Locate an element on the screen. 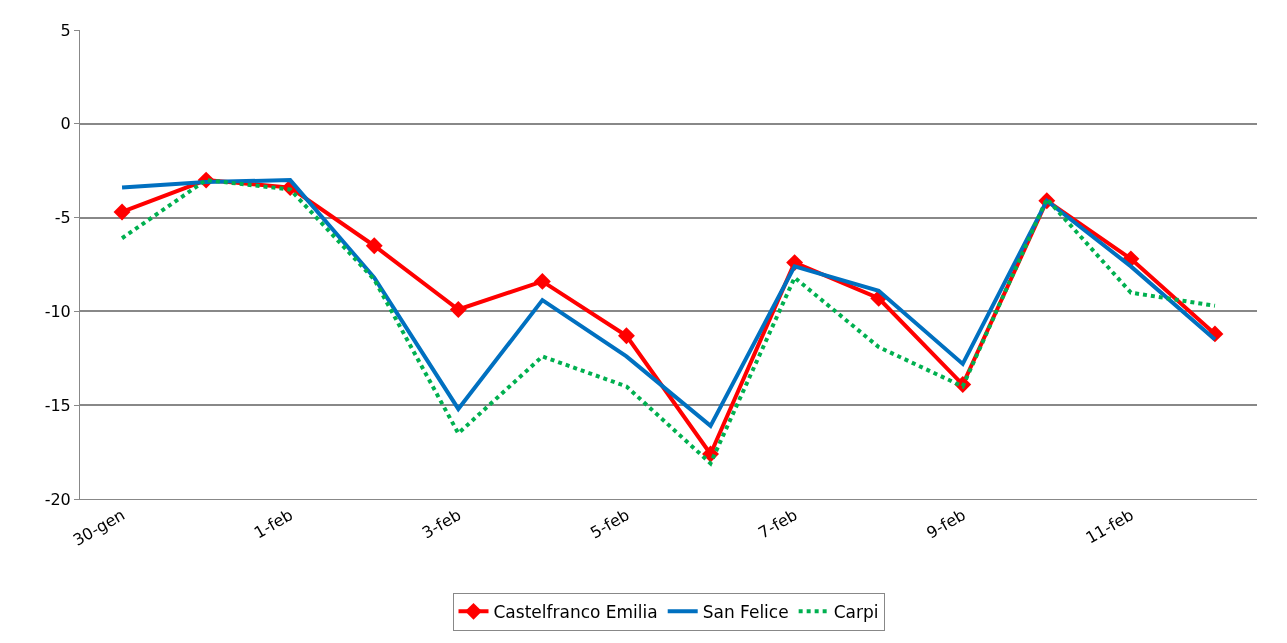  x-tick-label: 7-feb is located at coordinates (778, 524).